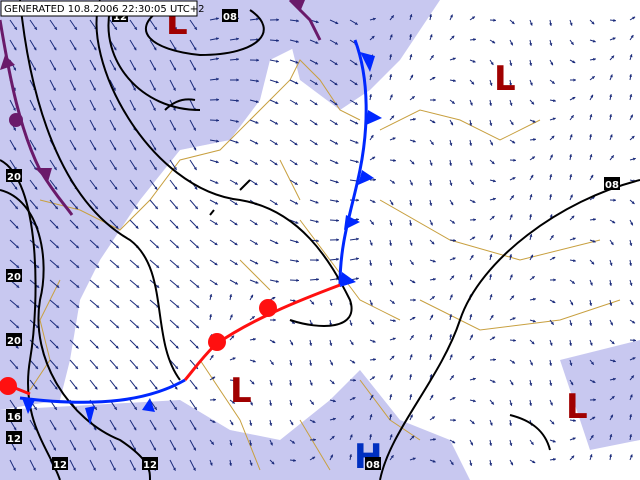  What do you see at coordinates (577, 407) in the screenshot?
I see `low-center: L` at bounding box center [577, 407].